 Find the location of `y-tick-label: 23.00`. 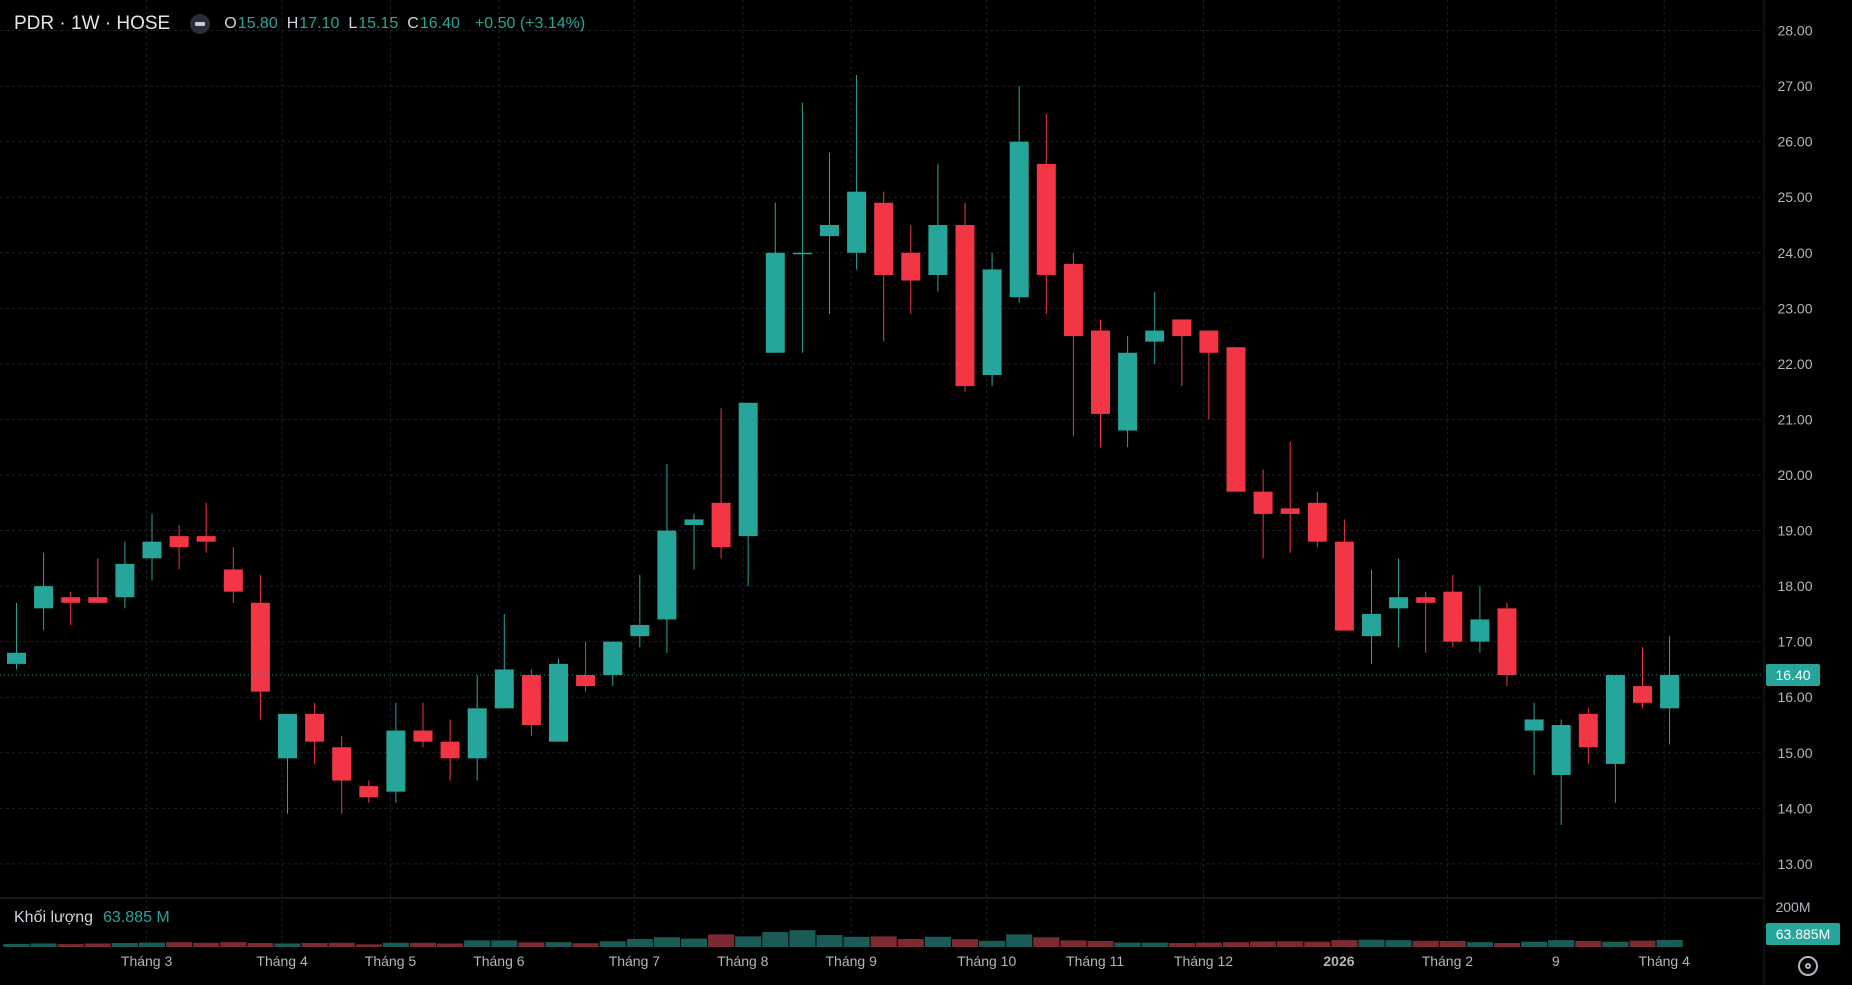

y-tick-label: 23.00 is located at coordinates (1794, 308).